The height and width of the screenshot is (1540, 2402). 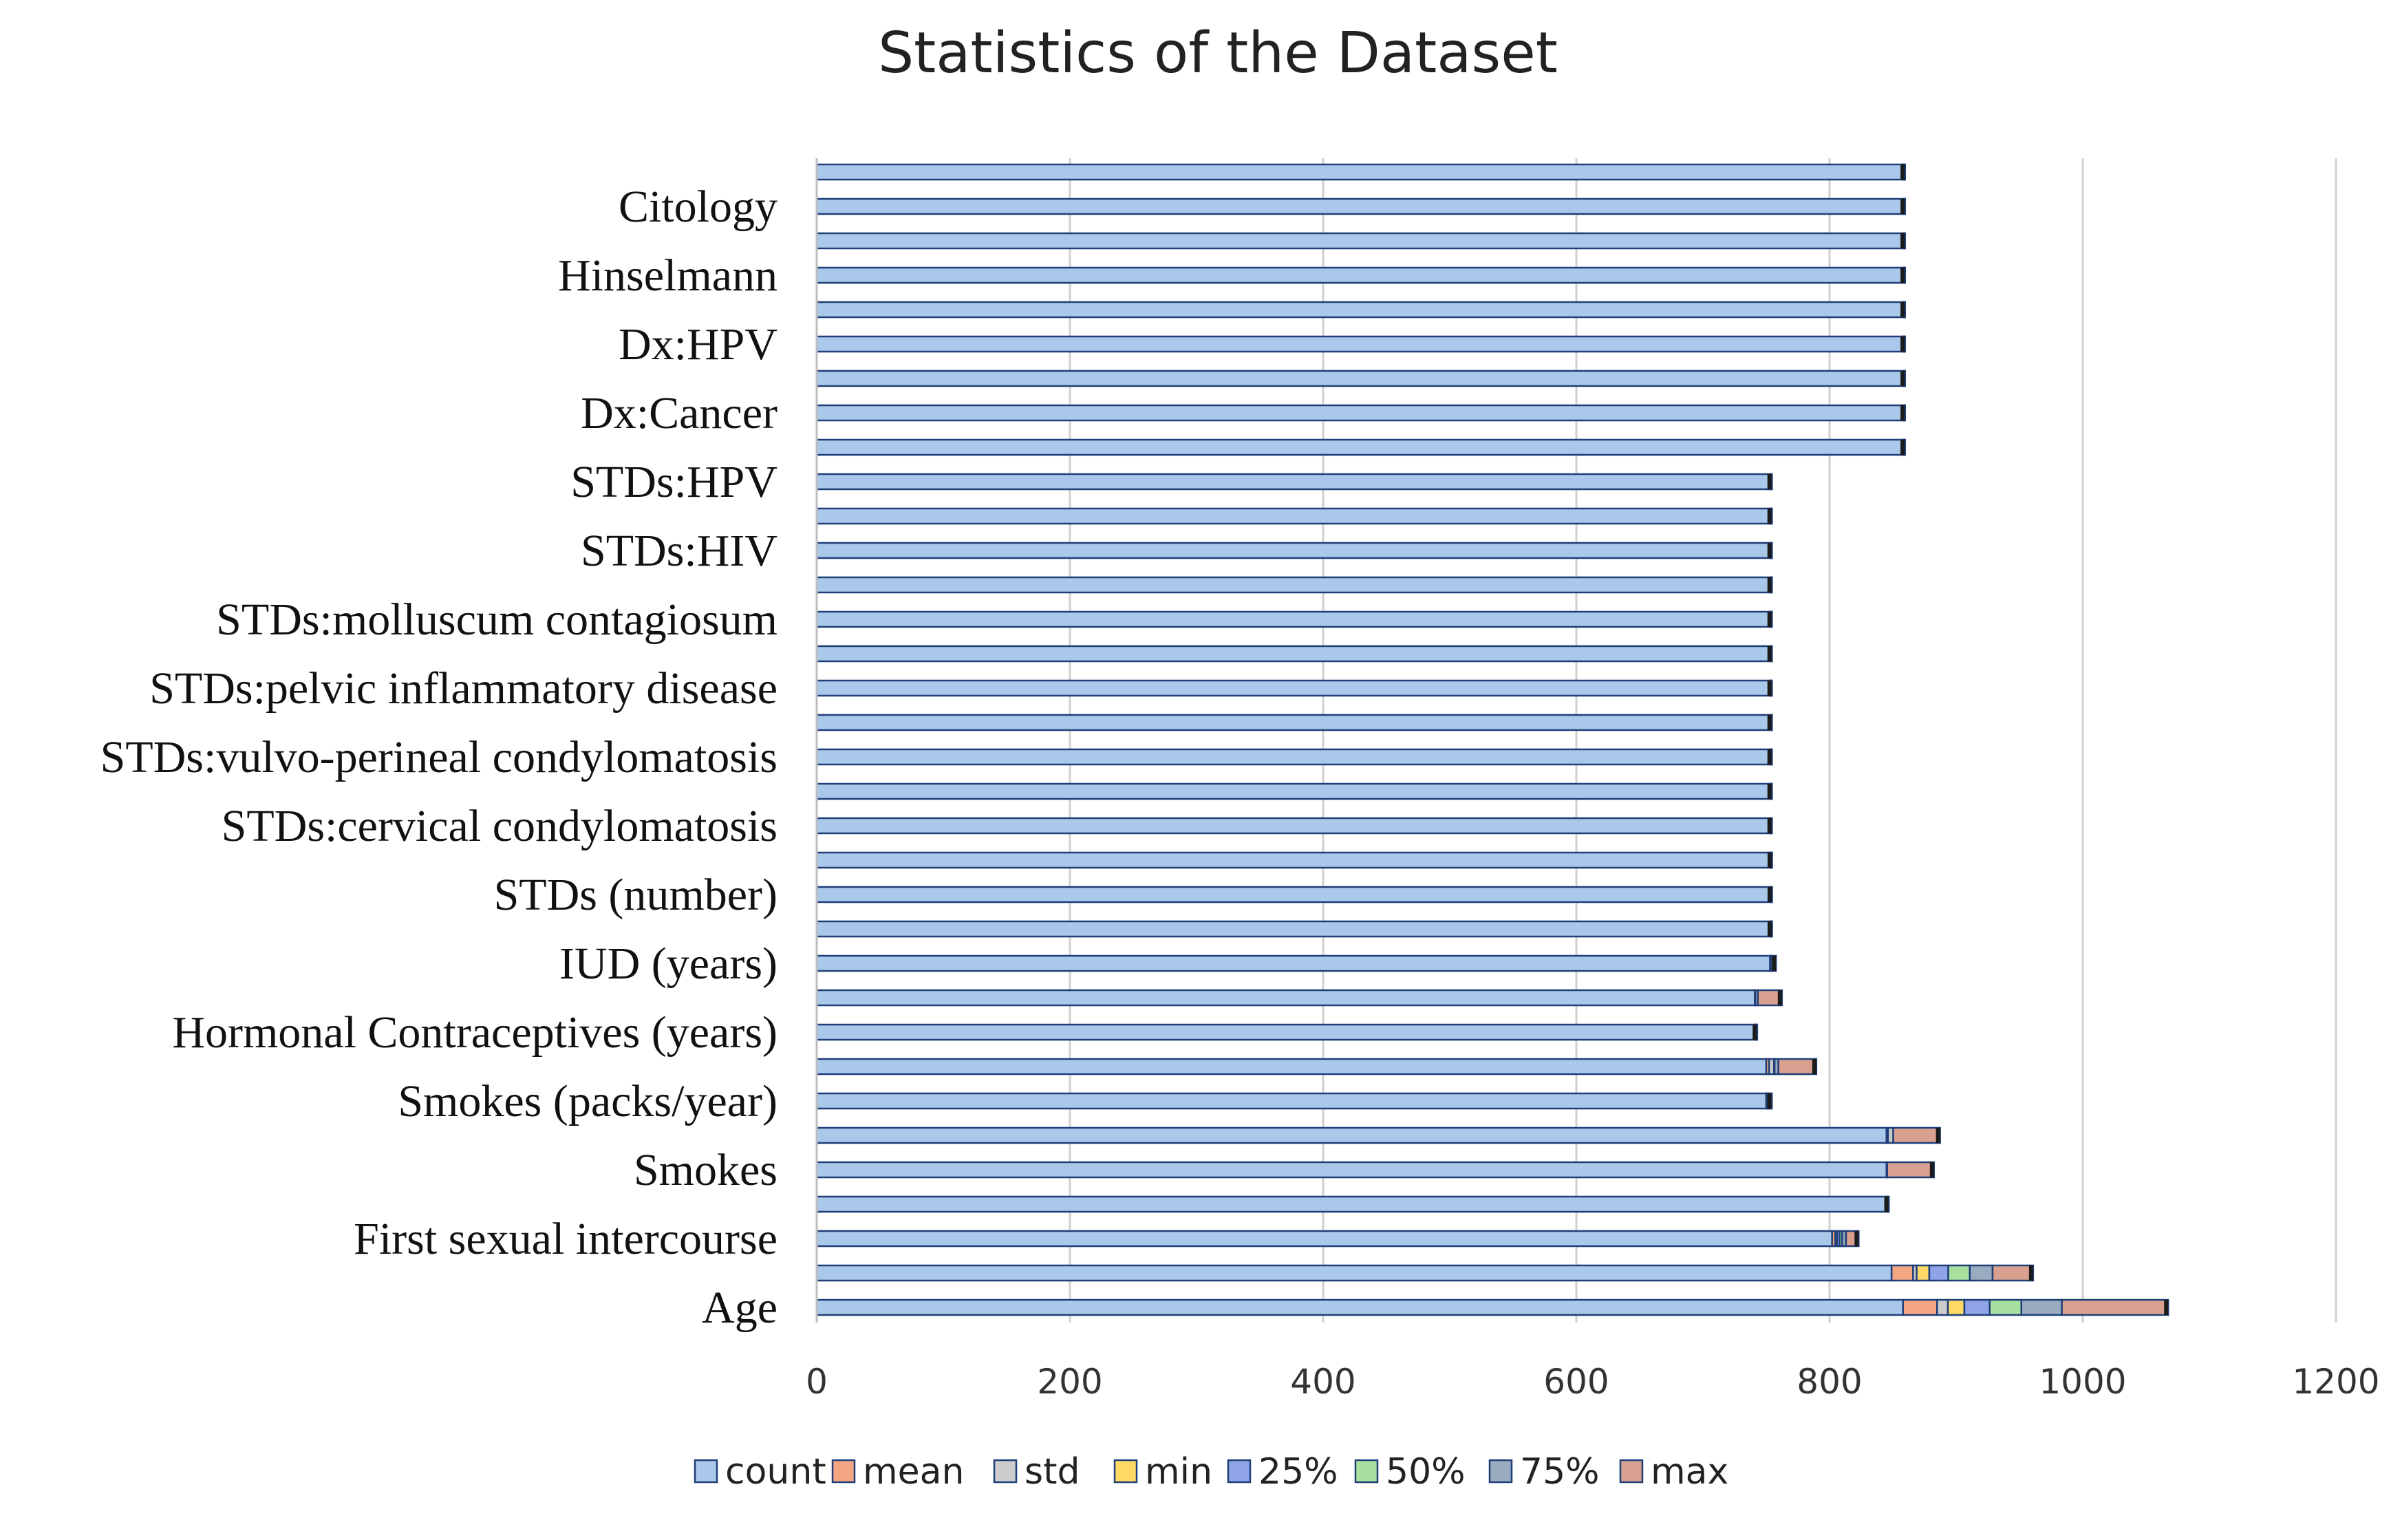 I want to click on legend: count mean std min 25% 50% 75% max, so click(x=1211, y=1472).